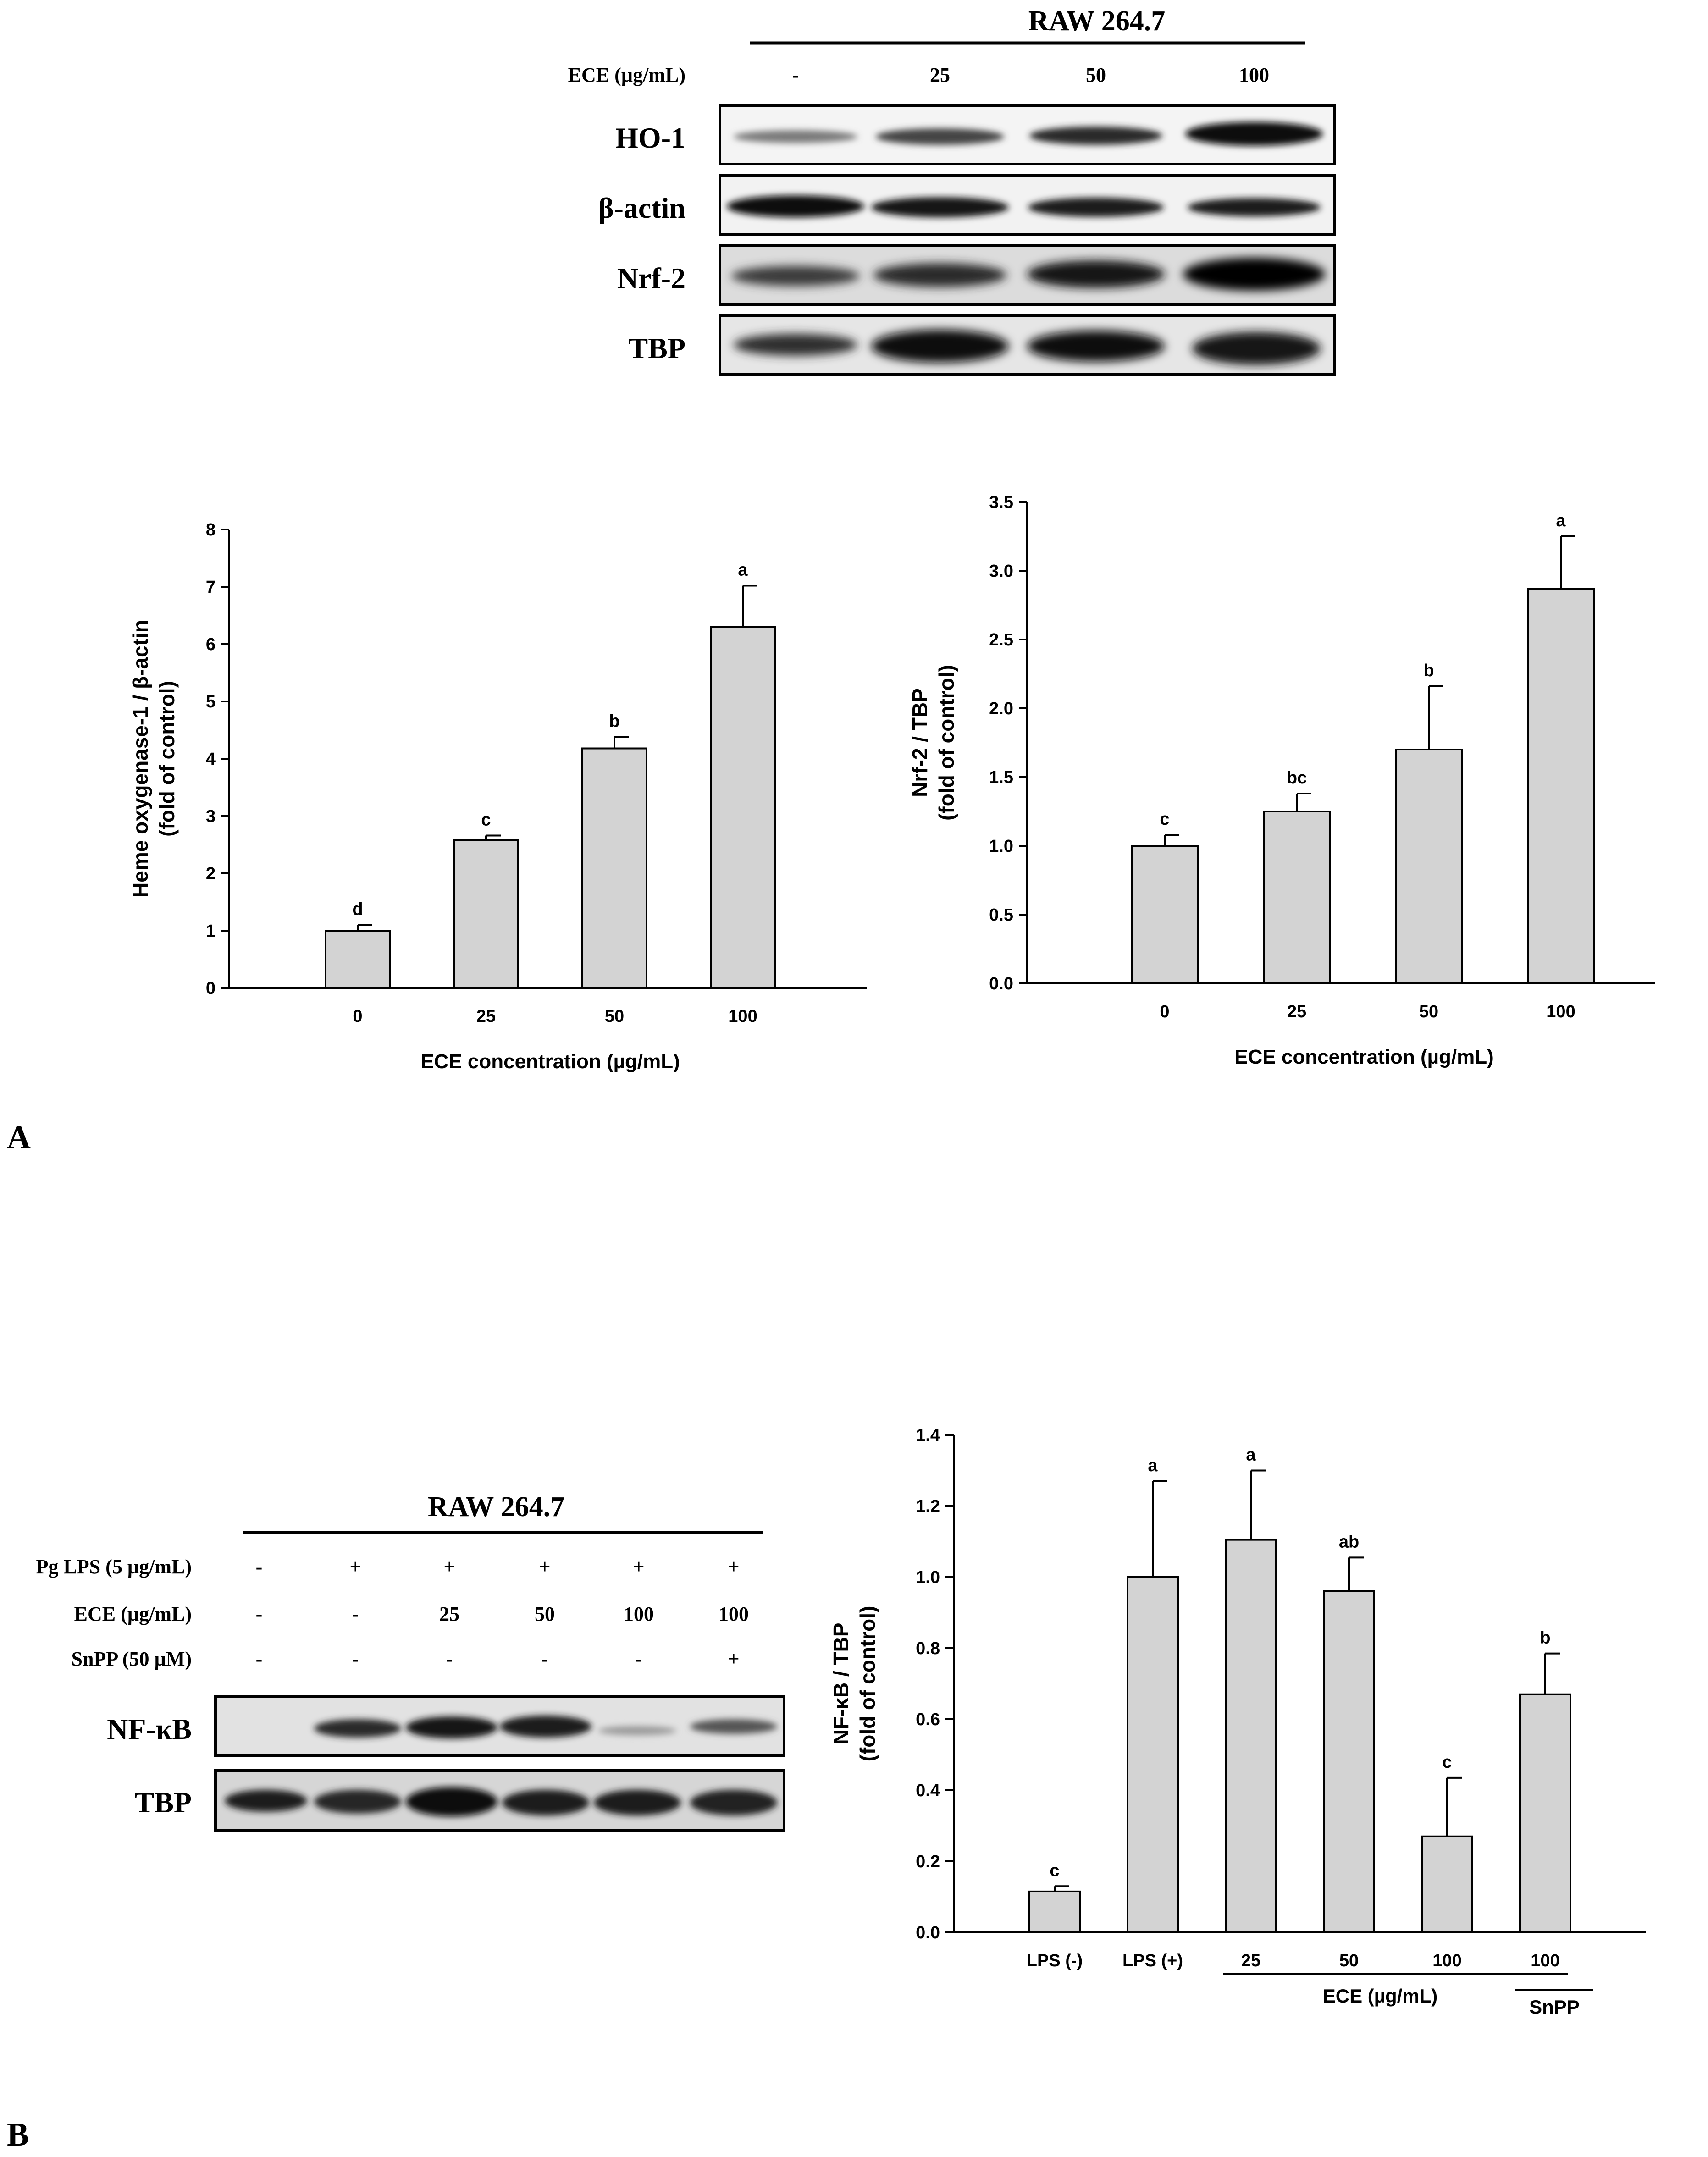 Image resolution: width=1708 pixels, height=2157 pixels. What do you see at coordinates (499, 1800) in the screenshot?
I see `blot-b-tbp-membrane` at bounding box center [499, 1800].